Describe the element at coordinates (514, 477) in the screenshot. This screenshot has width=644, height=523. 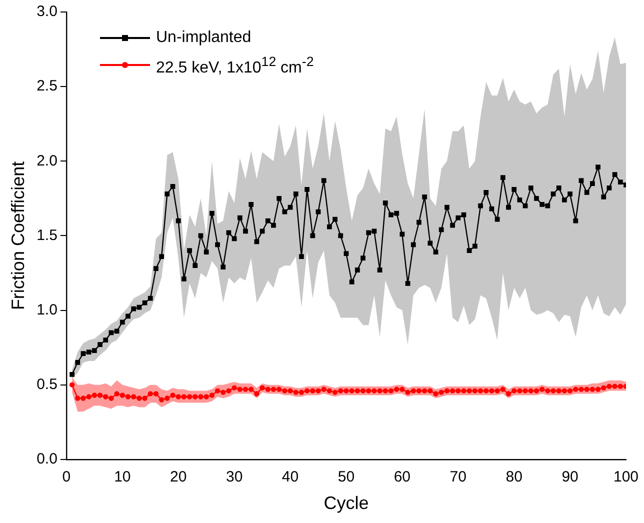
I see `x-tick-label: 80` at that location.